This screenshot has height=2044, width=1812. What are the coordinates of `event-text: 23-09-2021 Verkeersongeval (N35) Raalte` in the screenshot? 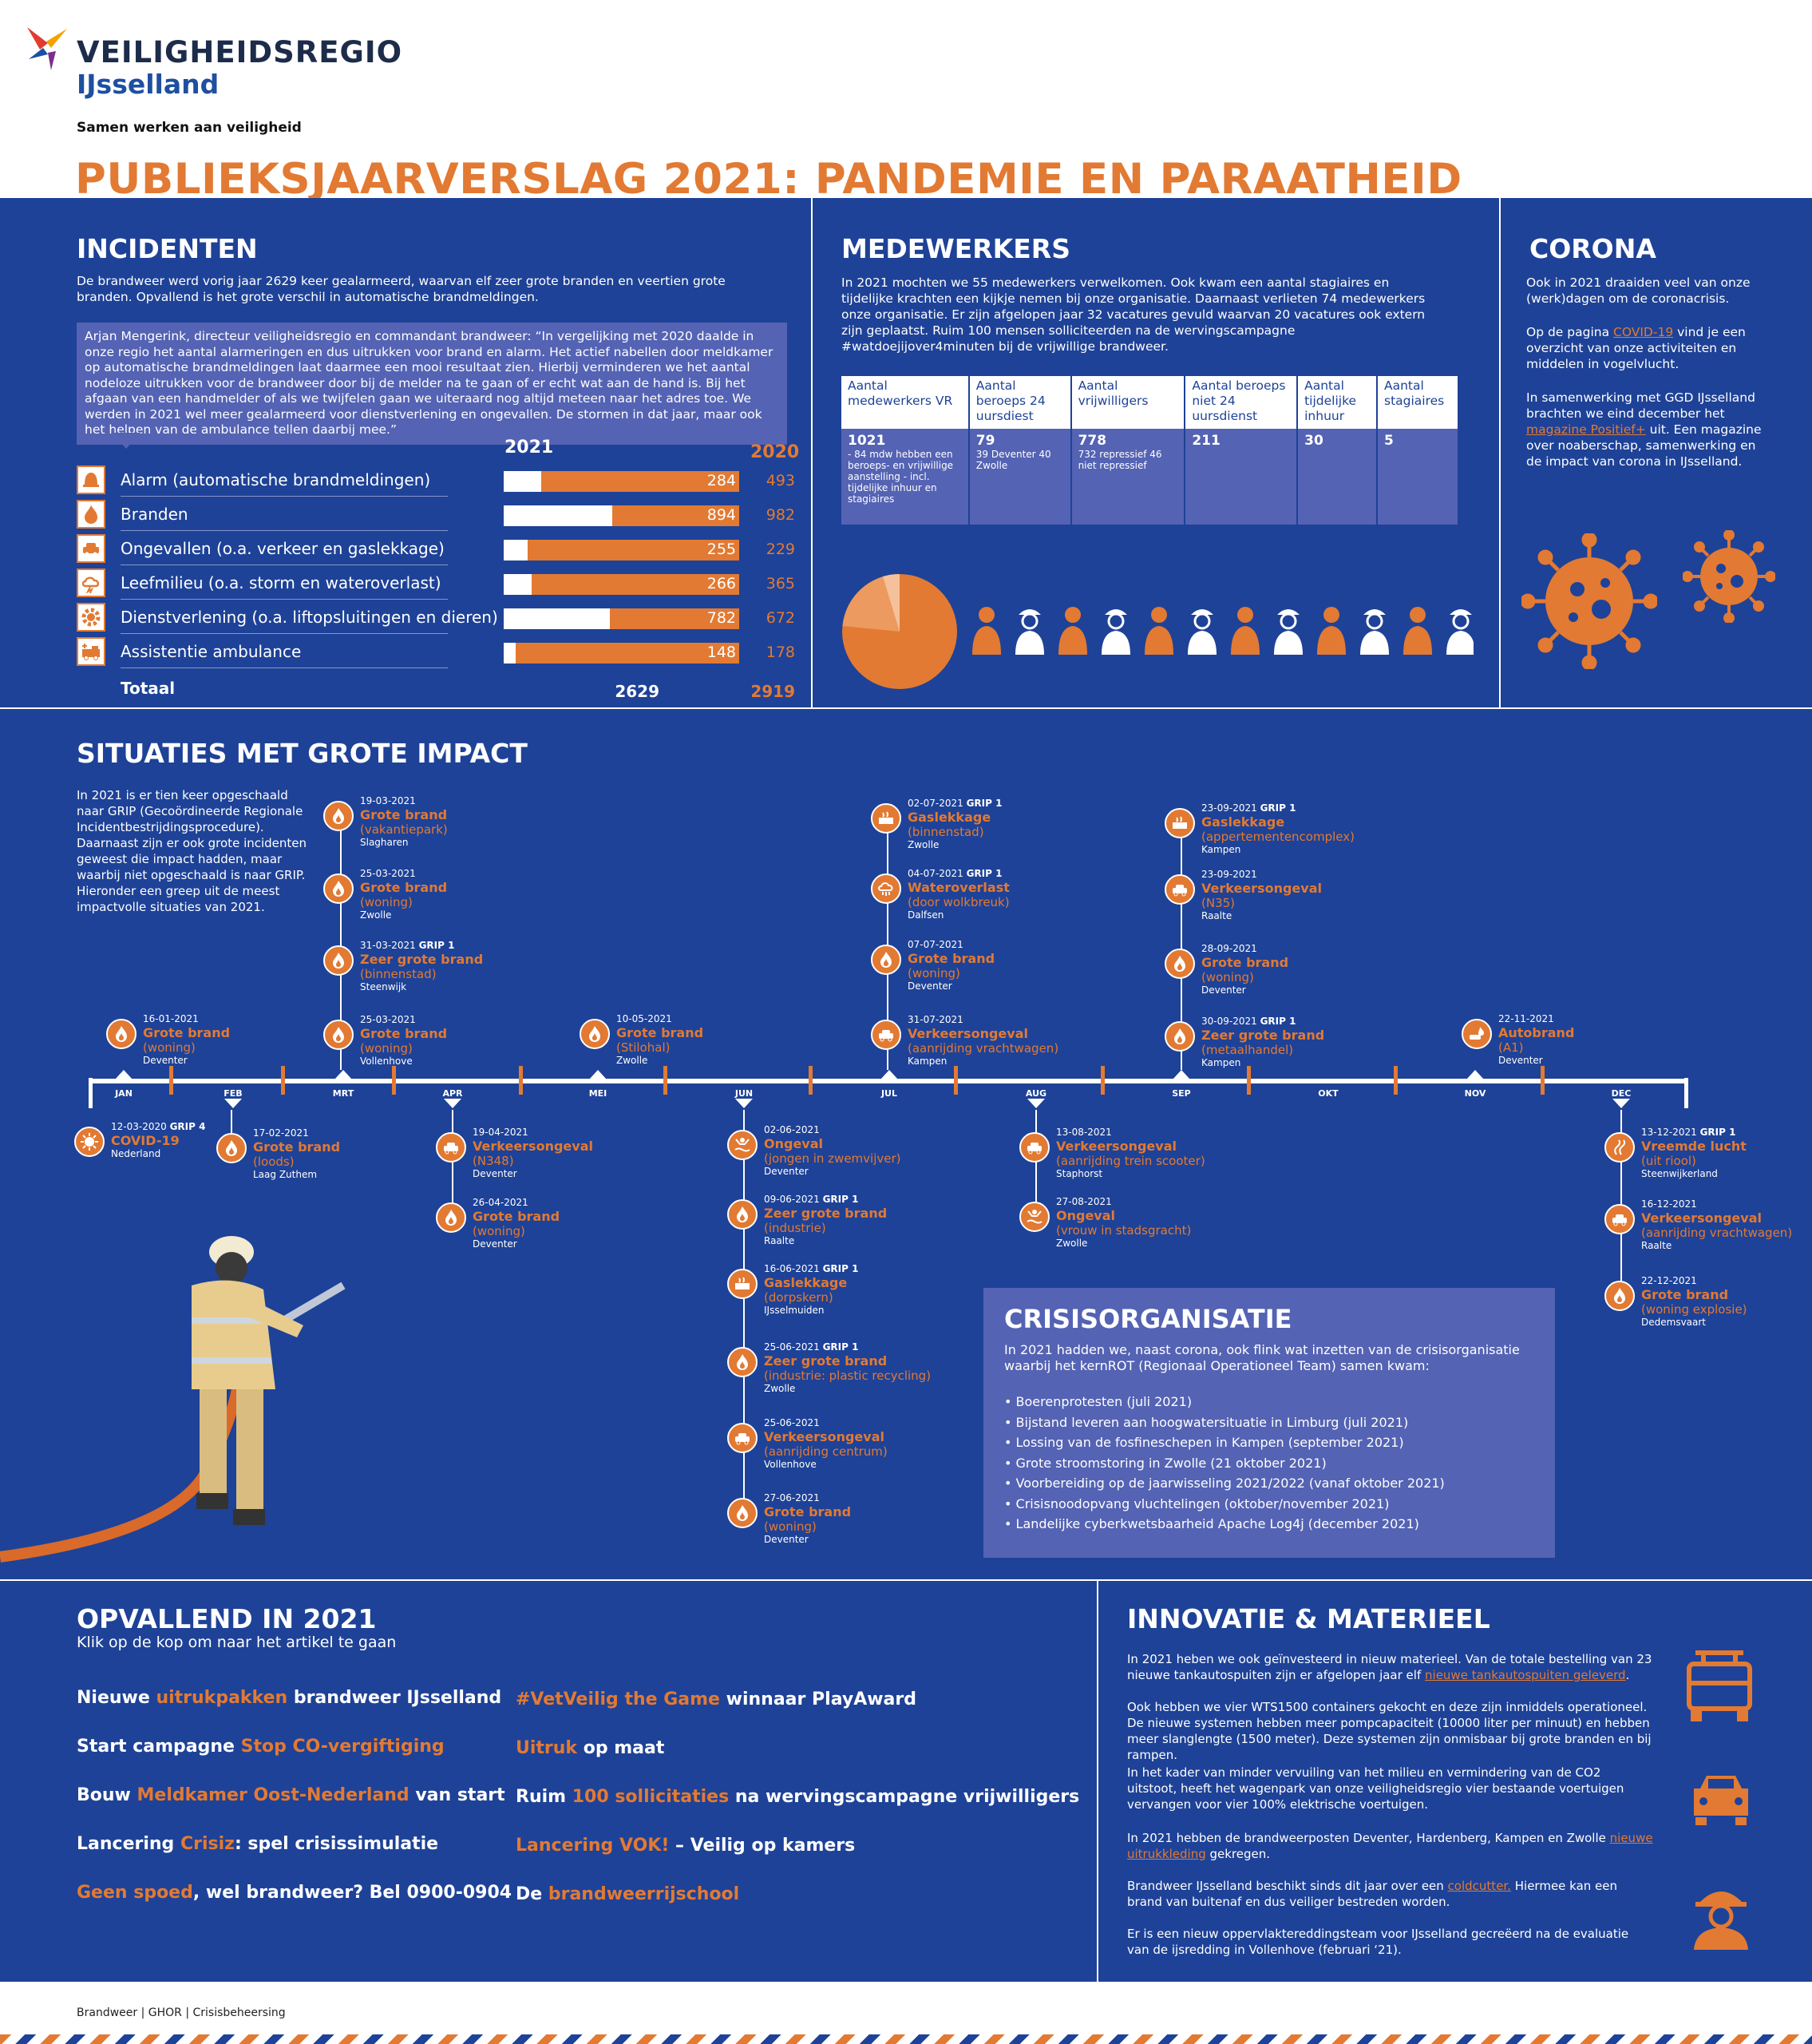 It's located at (1261, 895).